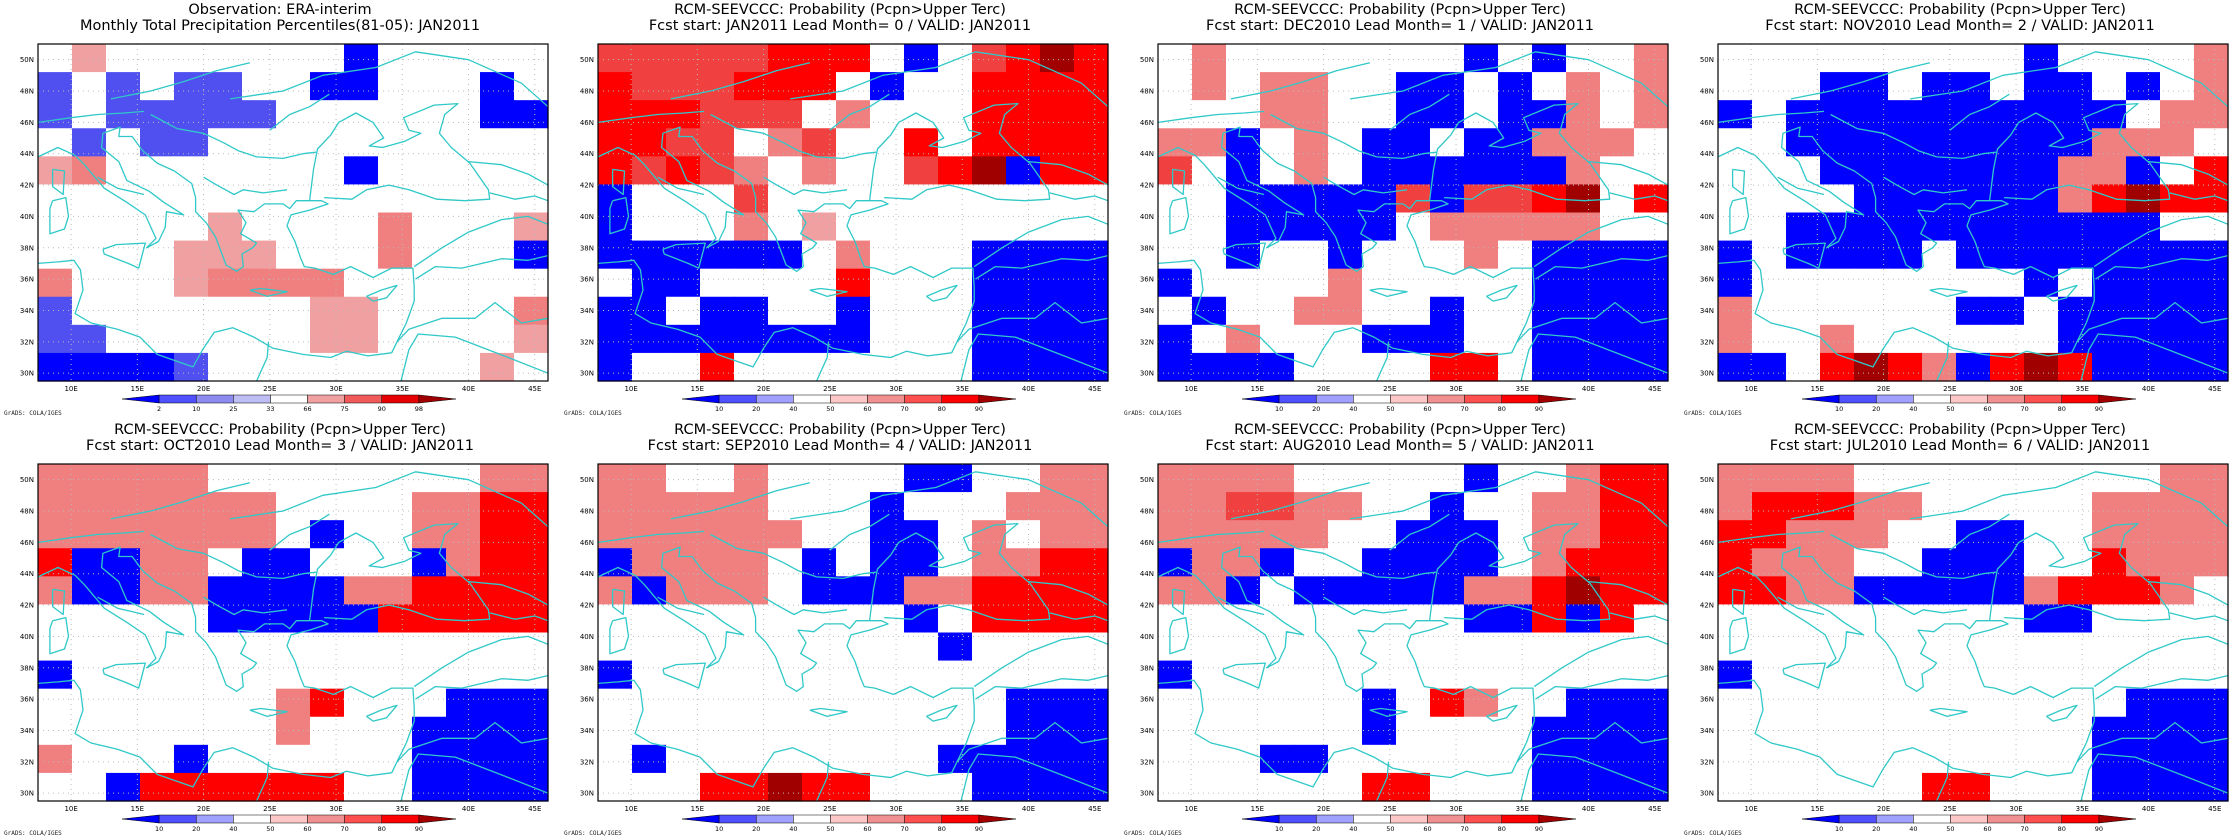 The width and height of the screenshot is (2240, 840). Describe the element at coordinates (1147, 248) in the screenshot. I see `lat-tick-label: 38N` at that location.